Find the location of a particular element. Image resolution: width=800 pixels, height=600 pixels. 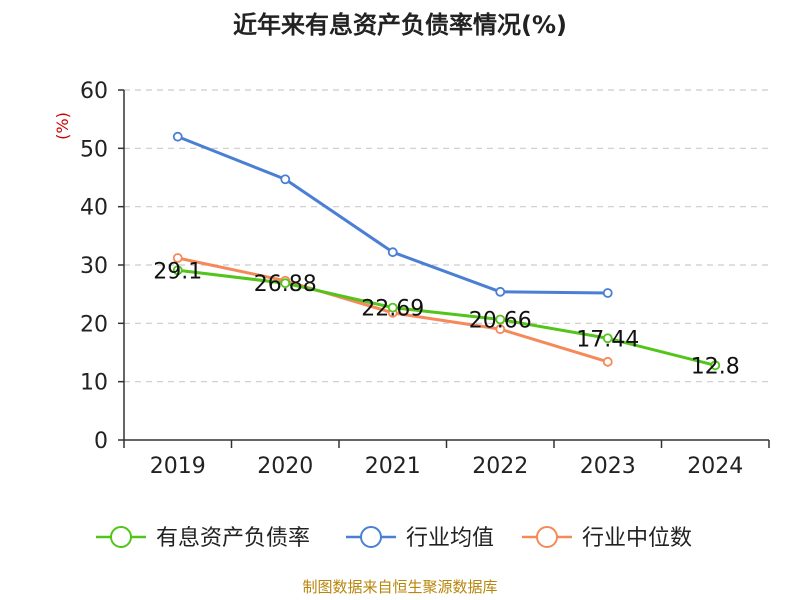

y-tick-label: 0 is located at coordinates (101, 441).